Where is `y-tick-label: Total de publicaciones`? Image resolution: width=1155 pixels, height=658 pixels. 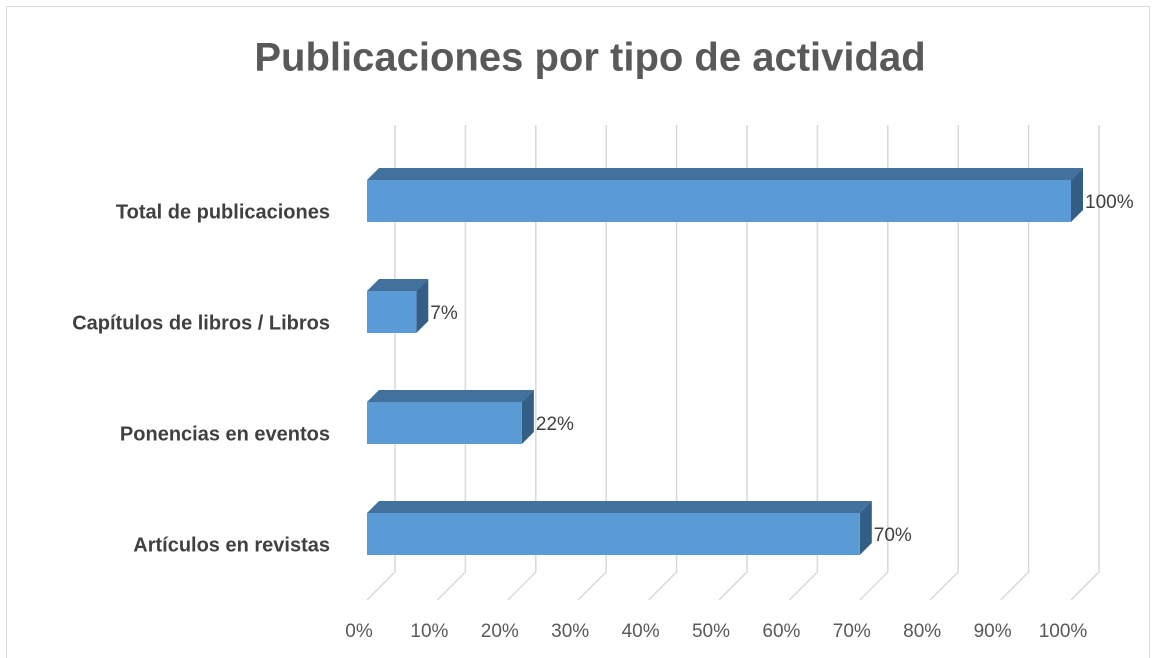
y-tick-label: Total de publicaciones is located at coordinates (223, 212).